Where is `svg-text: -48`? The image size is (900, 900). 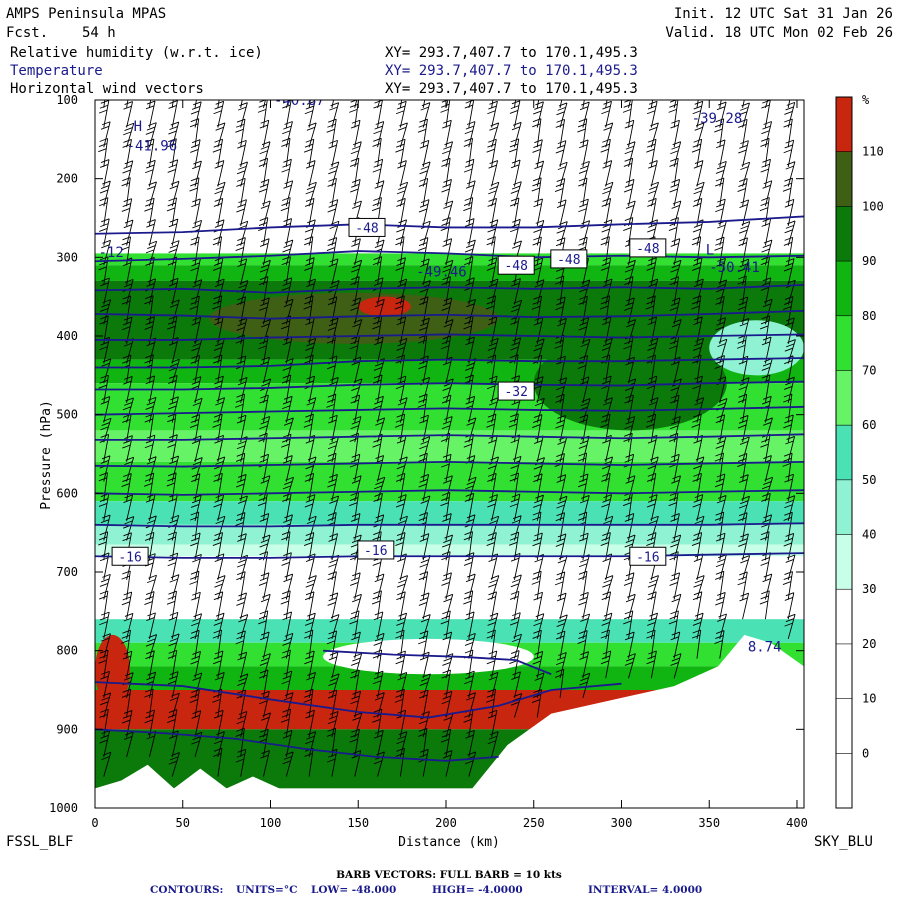
svg-text: -48 is located at coordinates (647, 249).